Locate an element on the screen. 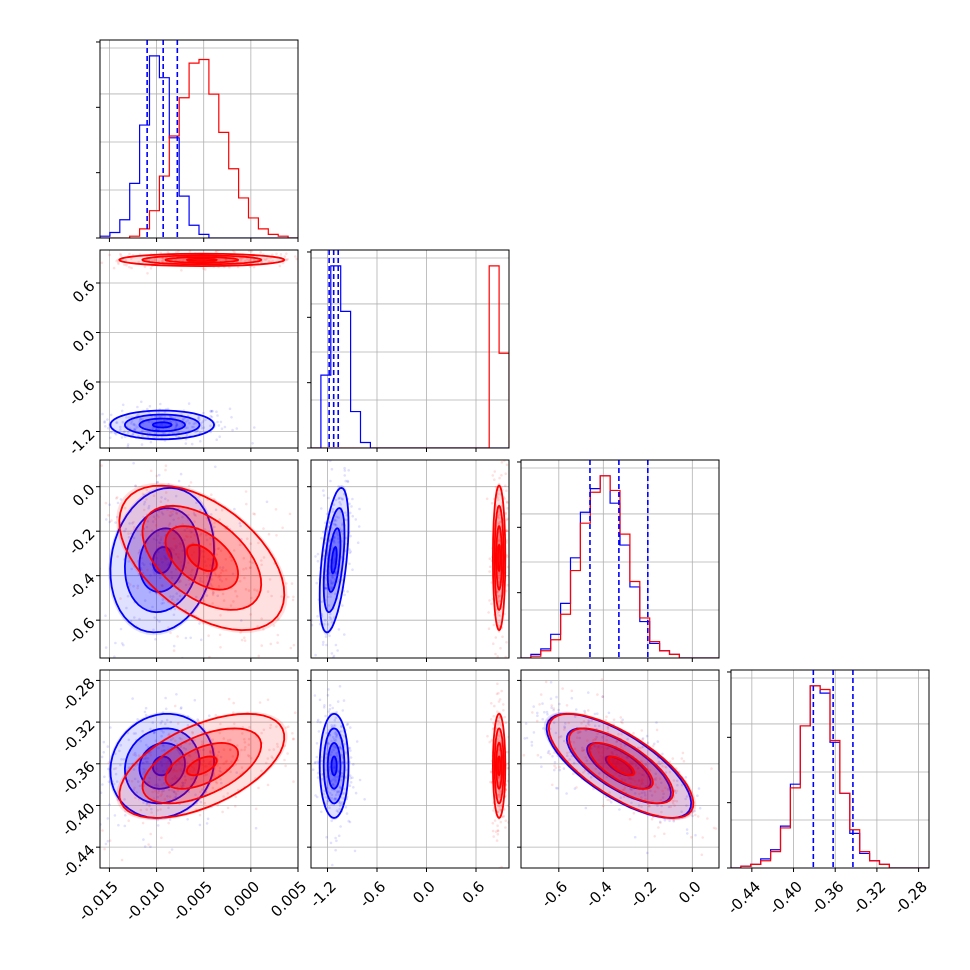 This screenshot has width=970, height=970. axes-frame is located at coordinates (410, 559).